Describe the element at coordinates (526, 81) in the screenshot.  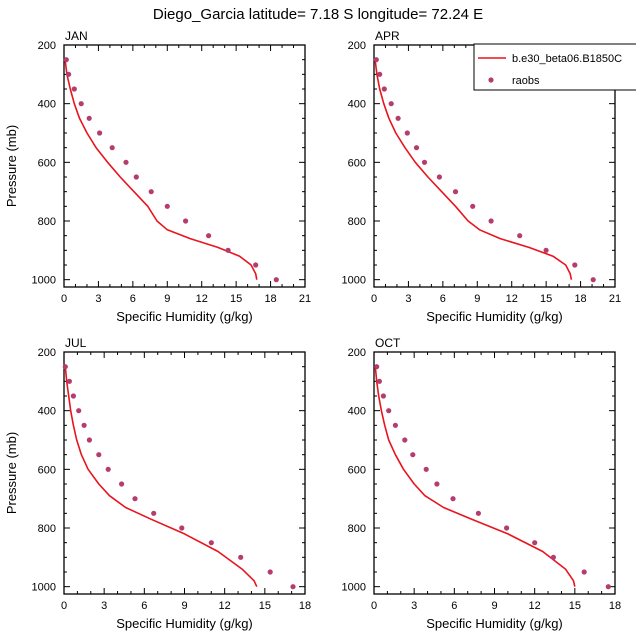
I see `legend-obs-label: raobs` at that location.